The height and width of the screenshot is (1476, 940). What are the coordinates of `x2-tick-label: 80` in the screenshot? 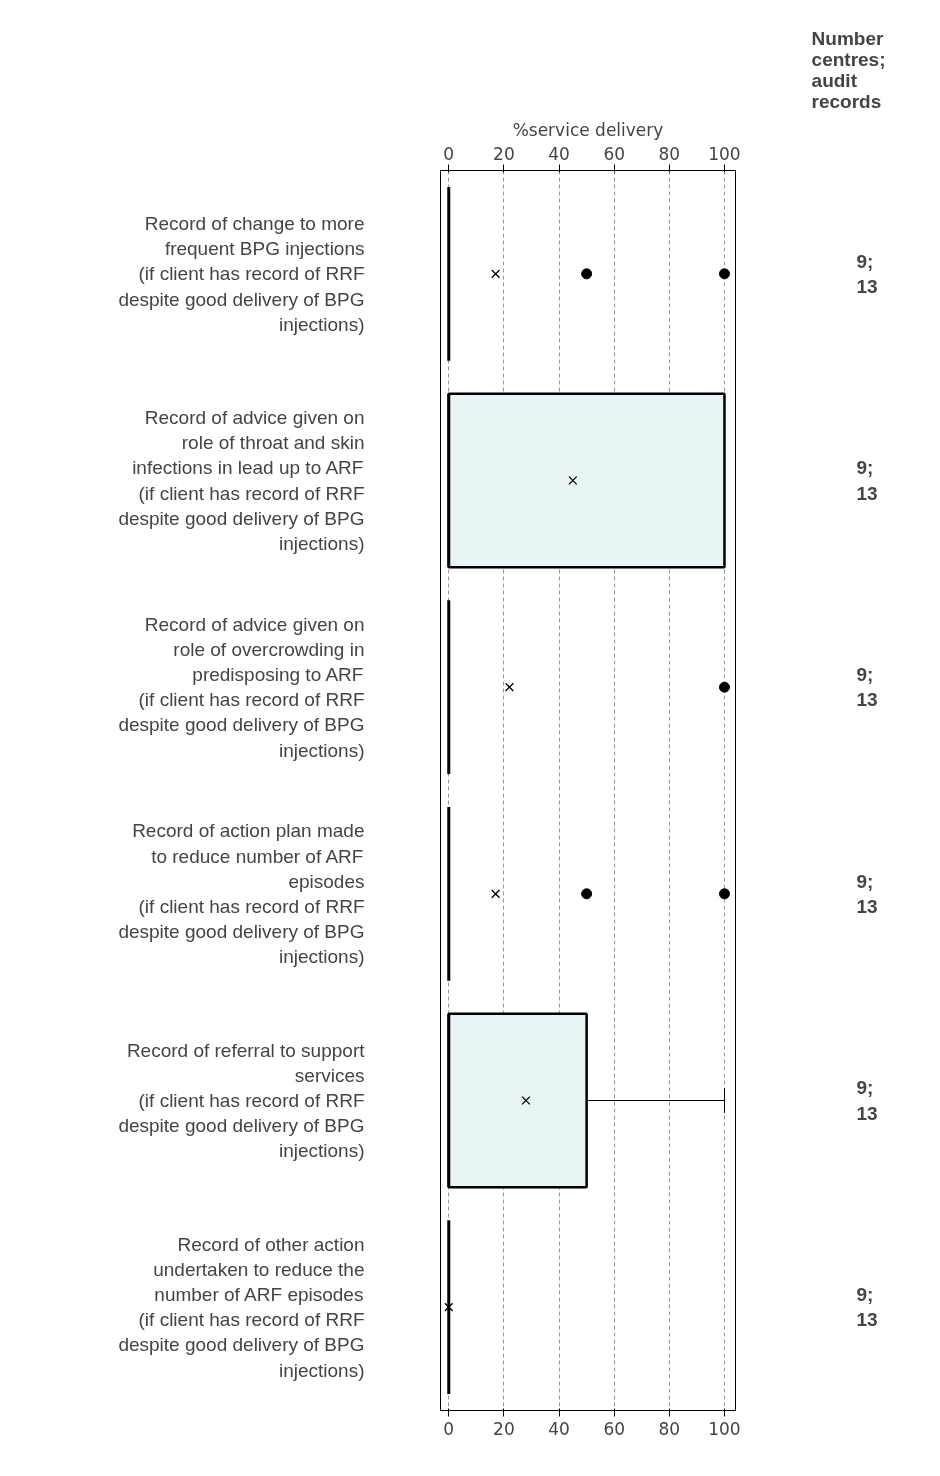 It's located at (669, 1428).